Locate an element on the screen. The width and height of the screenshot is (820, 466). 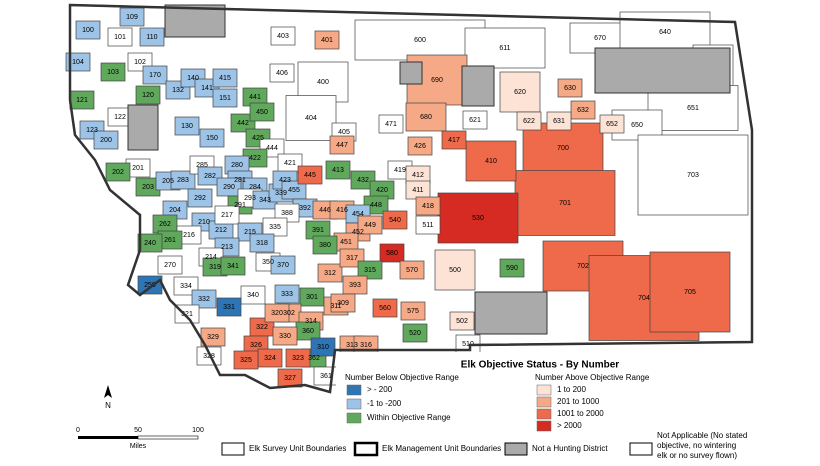
legend-label: -1 to -200 is located at coordinates (384, 403).